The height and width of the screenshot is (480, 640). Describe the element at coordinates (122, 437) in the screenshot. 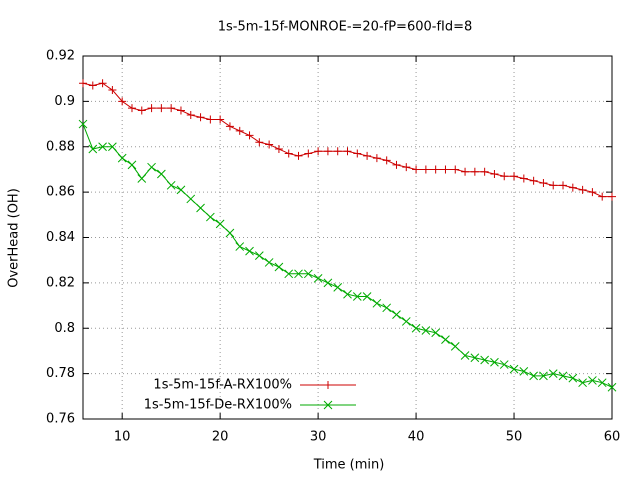

I see `x-tick-label: 10` at that location.